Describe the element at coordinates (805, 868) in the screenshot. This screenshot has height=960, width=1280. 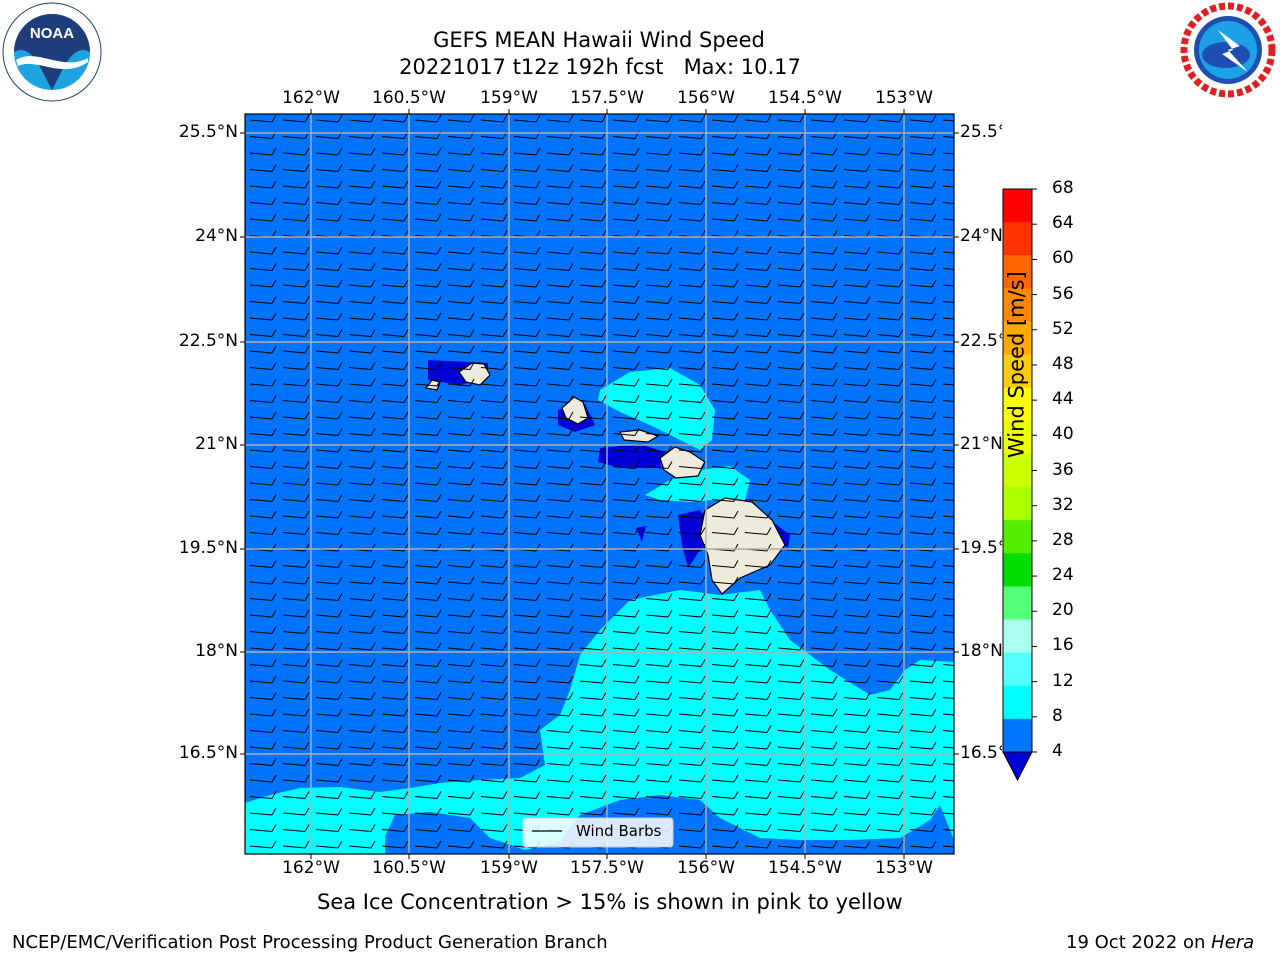
I see `lon-tick-label-bottom: 154.5°W` at that location.